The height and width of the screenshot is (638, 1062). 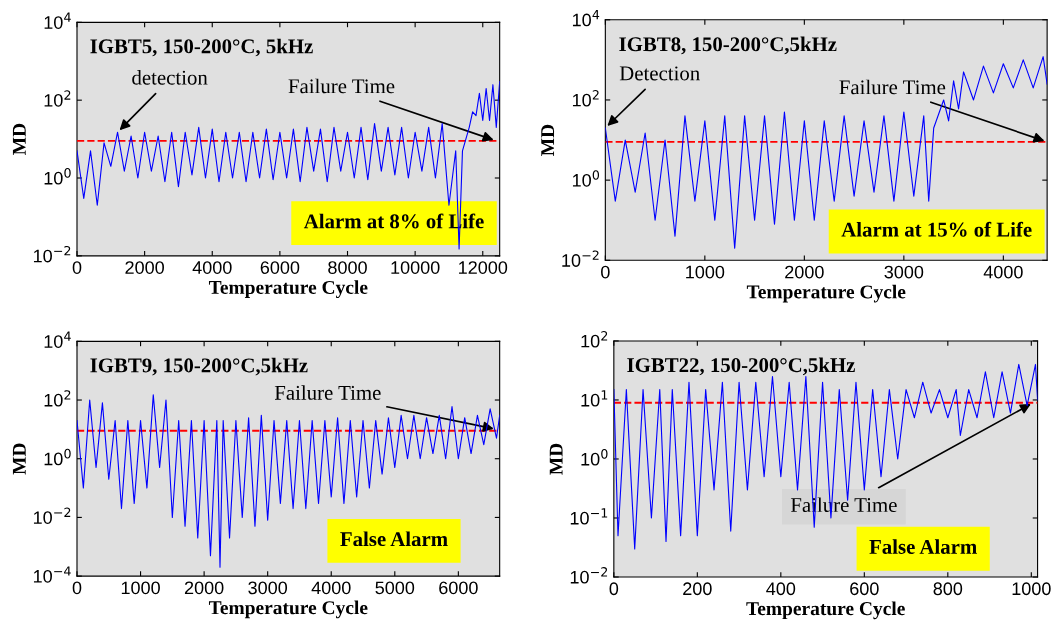 I want to click on annotation: detection, so click(x=170, y=77).